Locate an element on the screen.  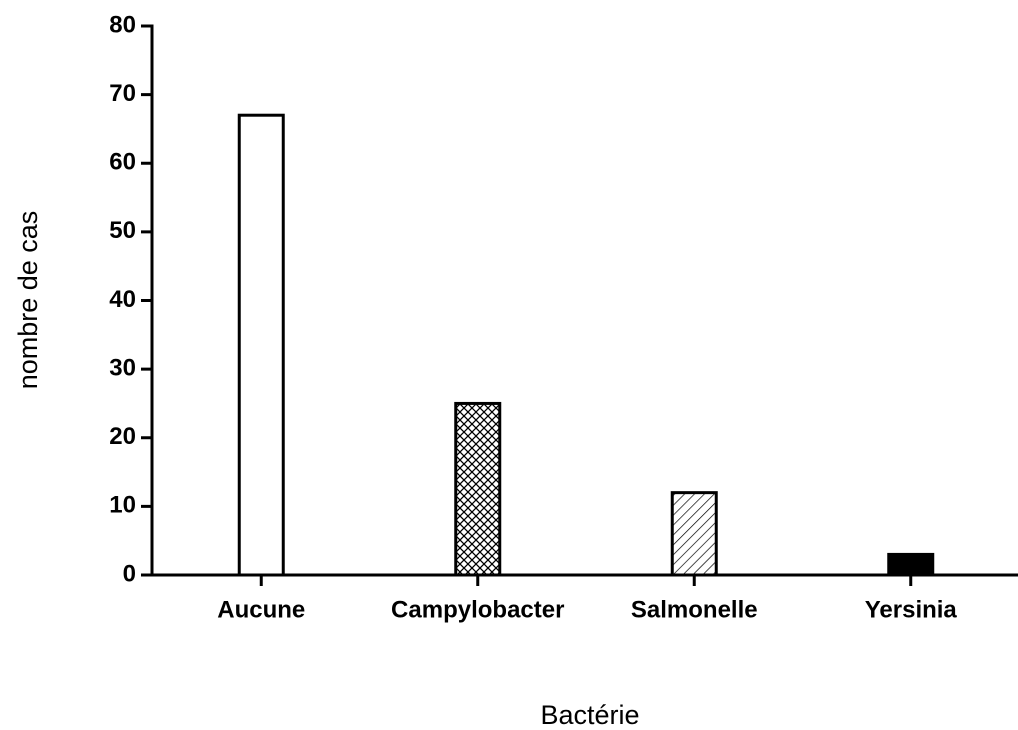
y-tick-label: 60 is located at coordinates (122, 162).